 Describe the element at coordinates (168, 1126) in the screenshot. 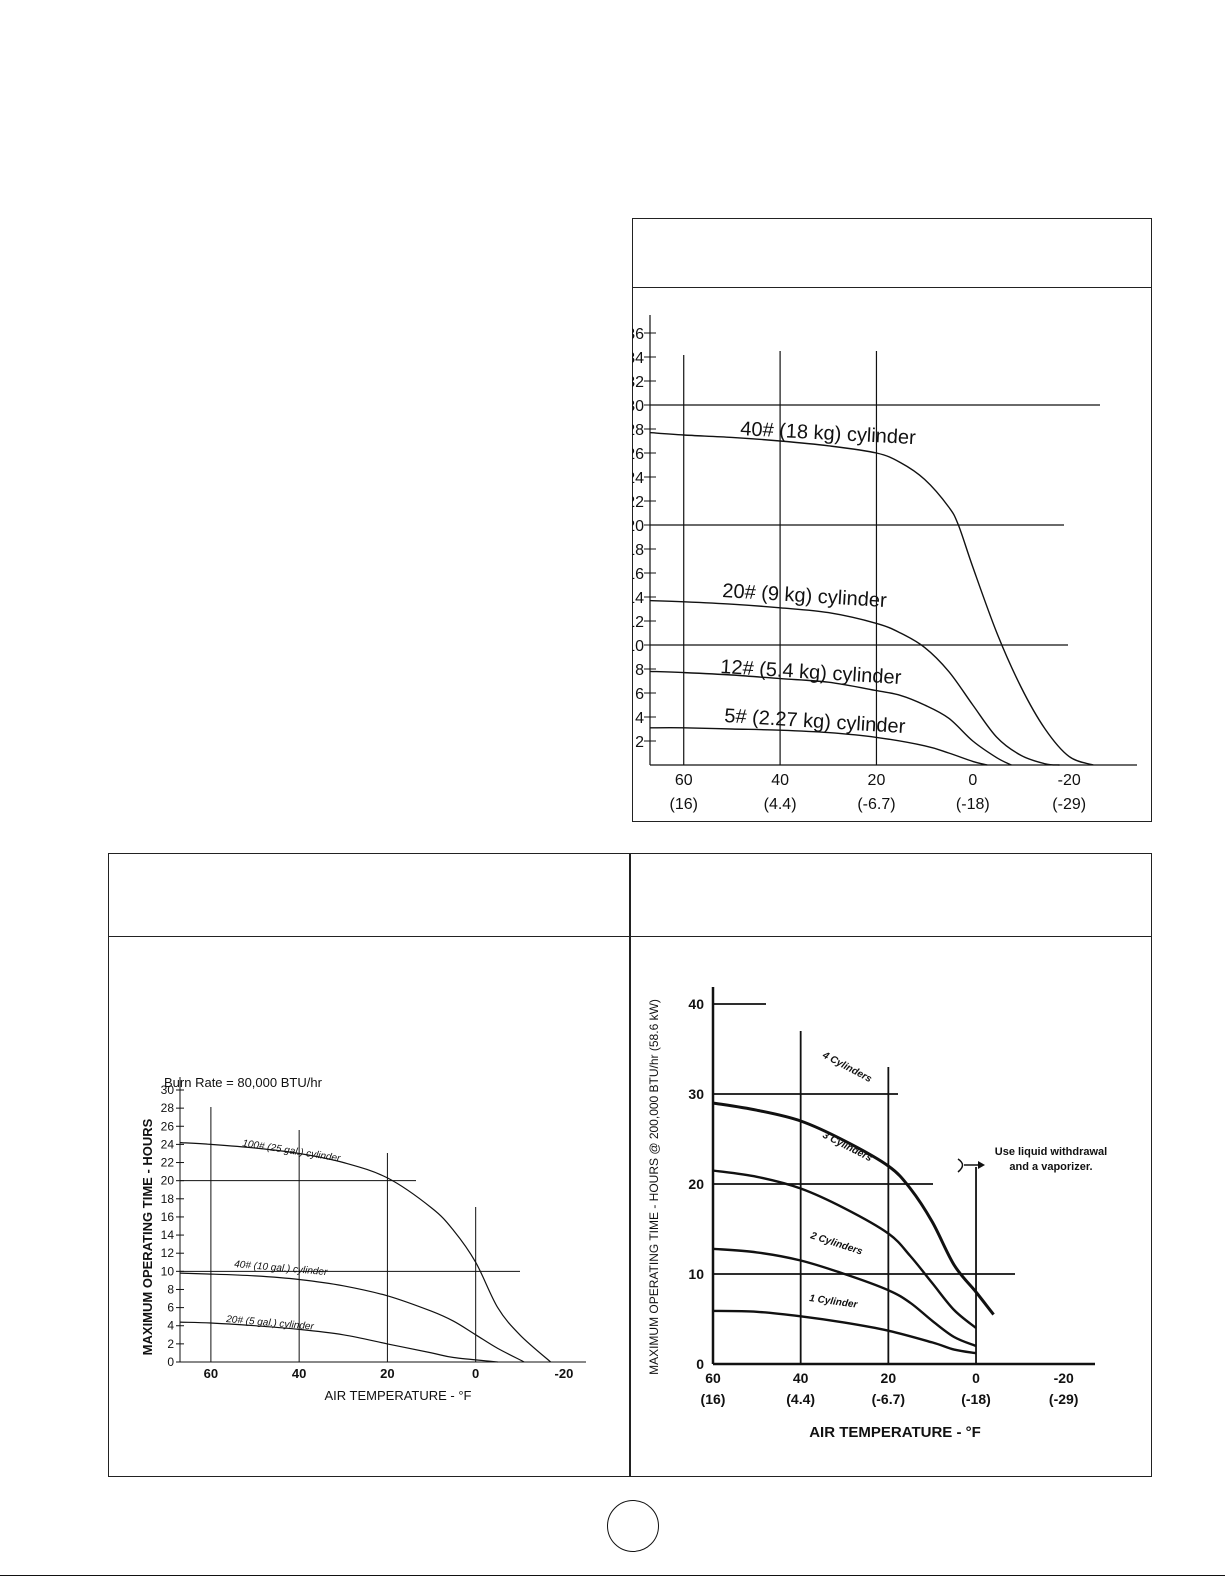

I see `chart2-y-tick-label-26: 26` at that location.